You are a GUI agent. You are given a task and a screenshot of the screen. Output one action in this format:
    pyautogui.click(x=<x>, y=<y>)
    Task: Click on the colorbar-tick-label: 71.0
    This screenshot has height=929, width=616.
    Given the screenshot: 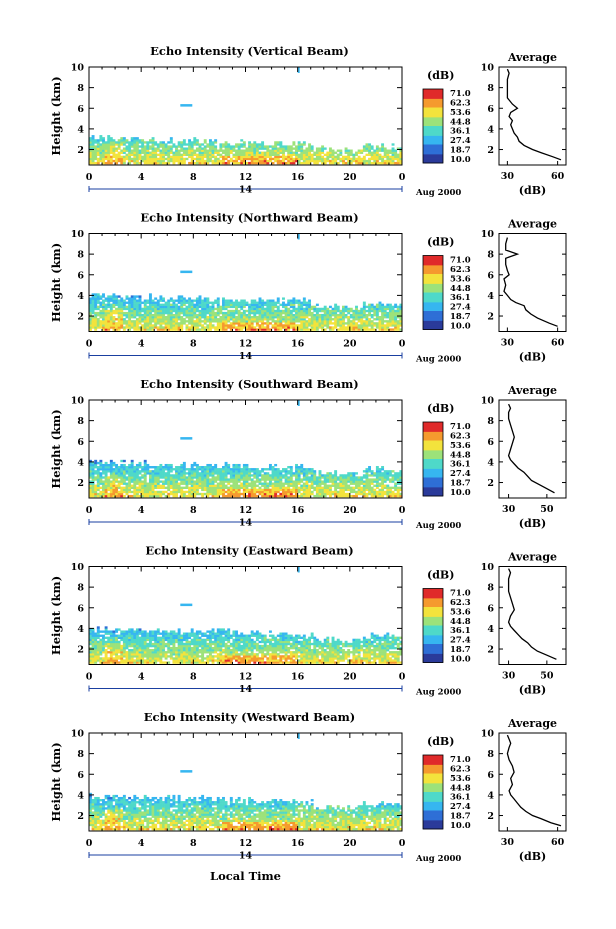 What is the action you would take?
    pyautogui.click(x=460, y=427)
    